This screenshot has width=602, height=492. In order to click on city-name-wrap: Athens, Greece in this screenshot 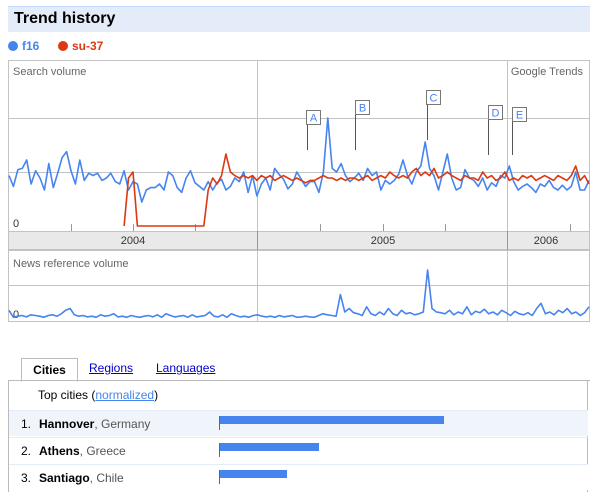, I will do `click(82, 451)`.